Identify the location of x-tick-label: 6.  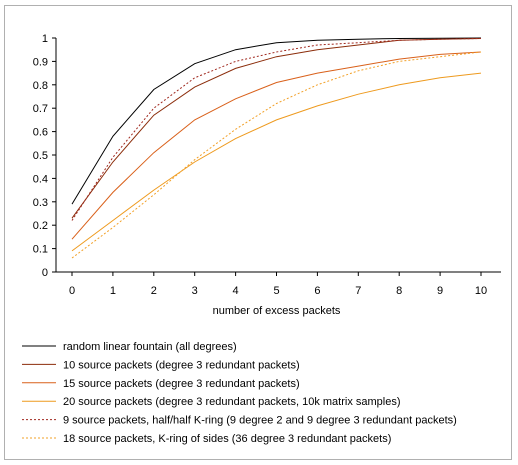
(317, 291).